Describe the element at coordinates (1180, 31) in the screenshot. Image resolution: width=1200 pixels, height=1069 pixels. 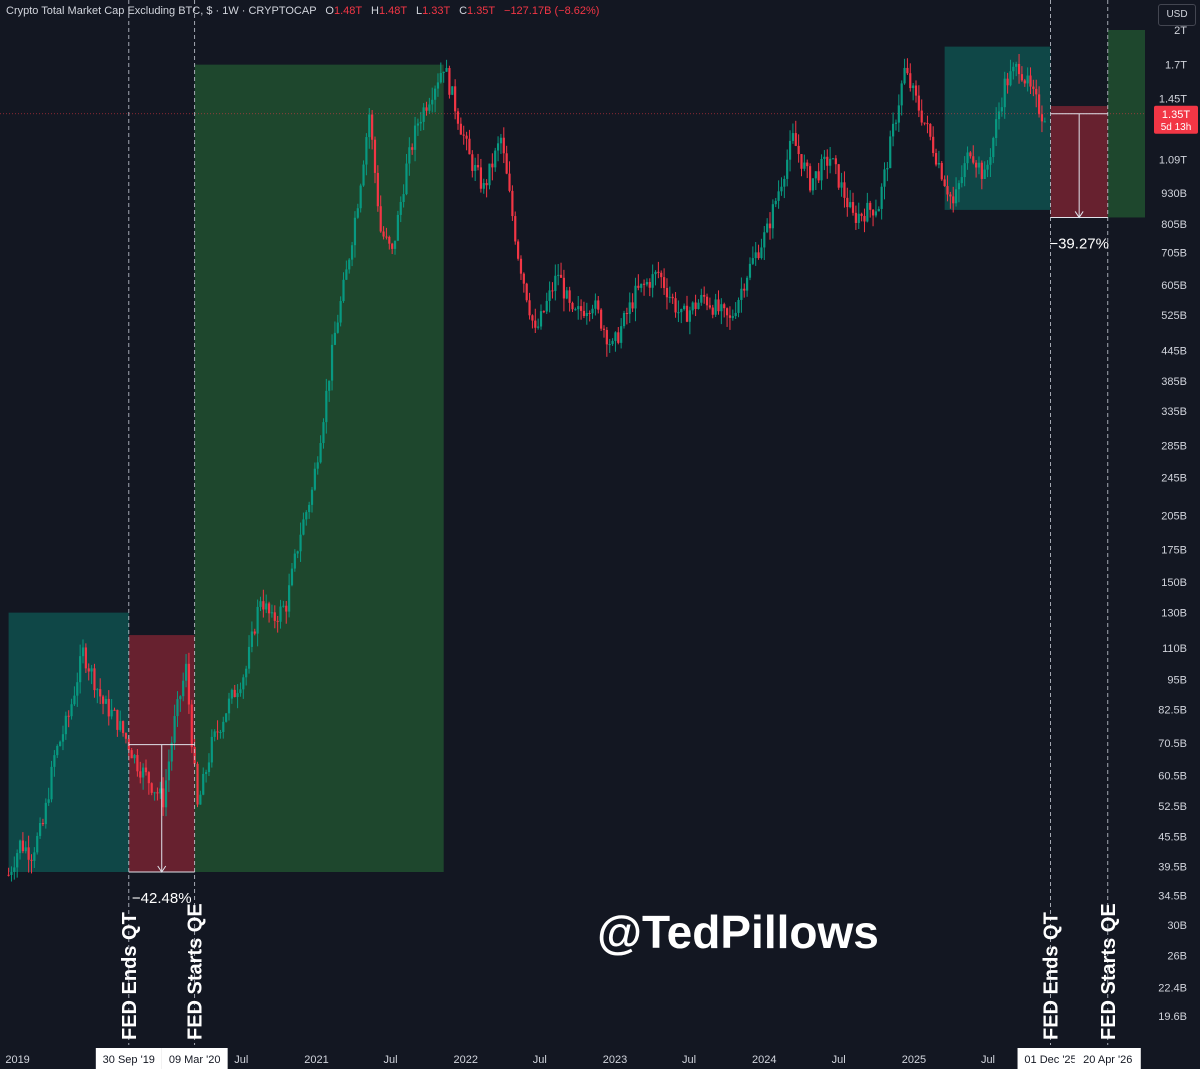
I see `y-tick-label: 2T` at that location.